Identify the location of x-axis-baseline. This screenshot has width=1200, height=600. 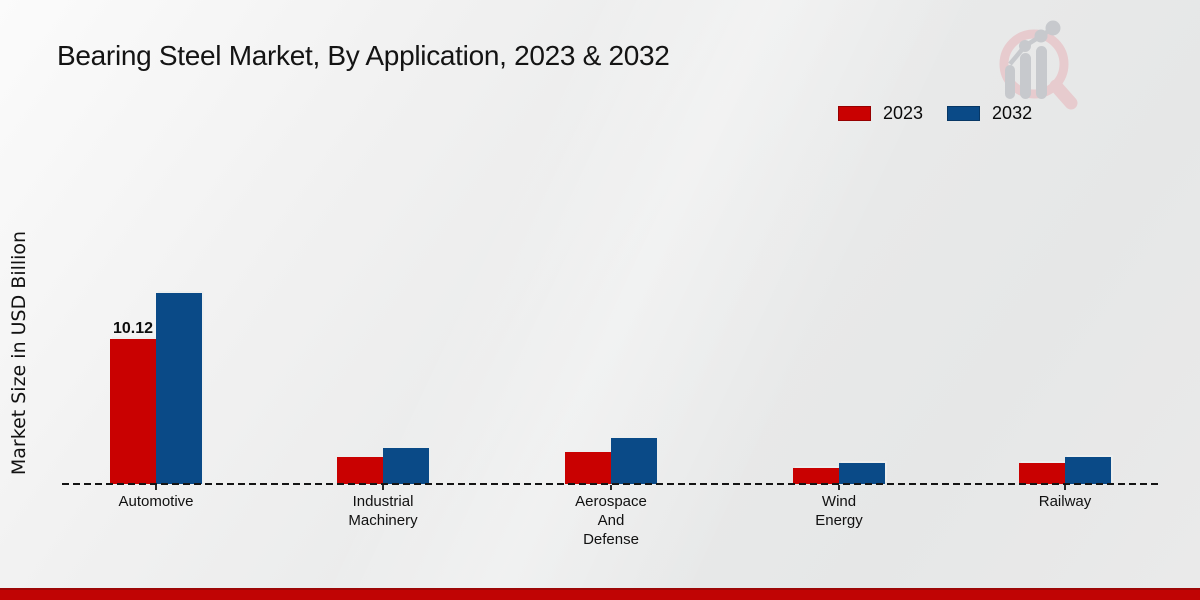
(610, 484).